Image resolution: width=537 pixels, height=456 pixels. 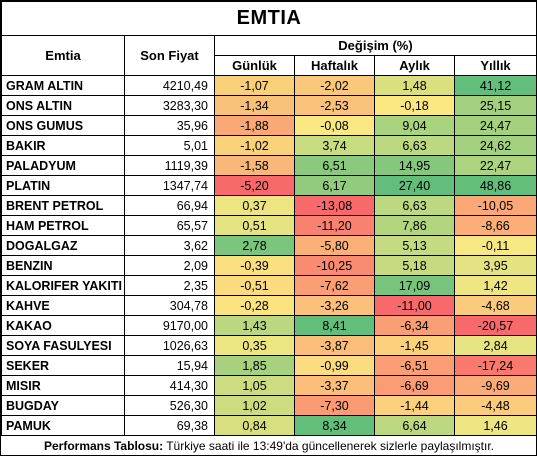 I want to click on daily-change: -1,02, so click(x=254, y=145).